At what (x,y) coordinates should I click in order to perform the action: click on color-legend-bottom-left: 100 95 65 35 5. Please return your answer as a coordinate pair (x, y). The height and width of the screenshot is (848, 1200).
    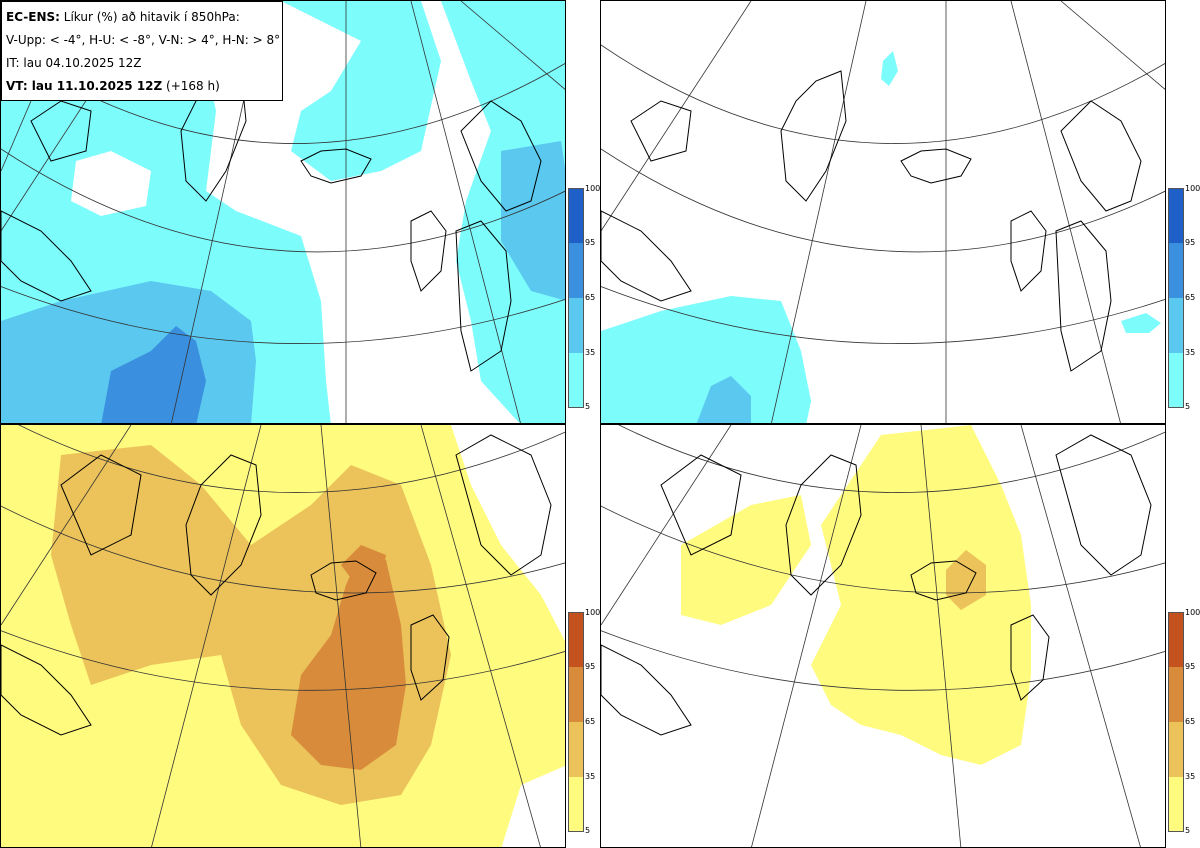
    Looking at the image, I should click on (584, 721).